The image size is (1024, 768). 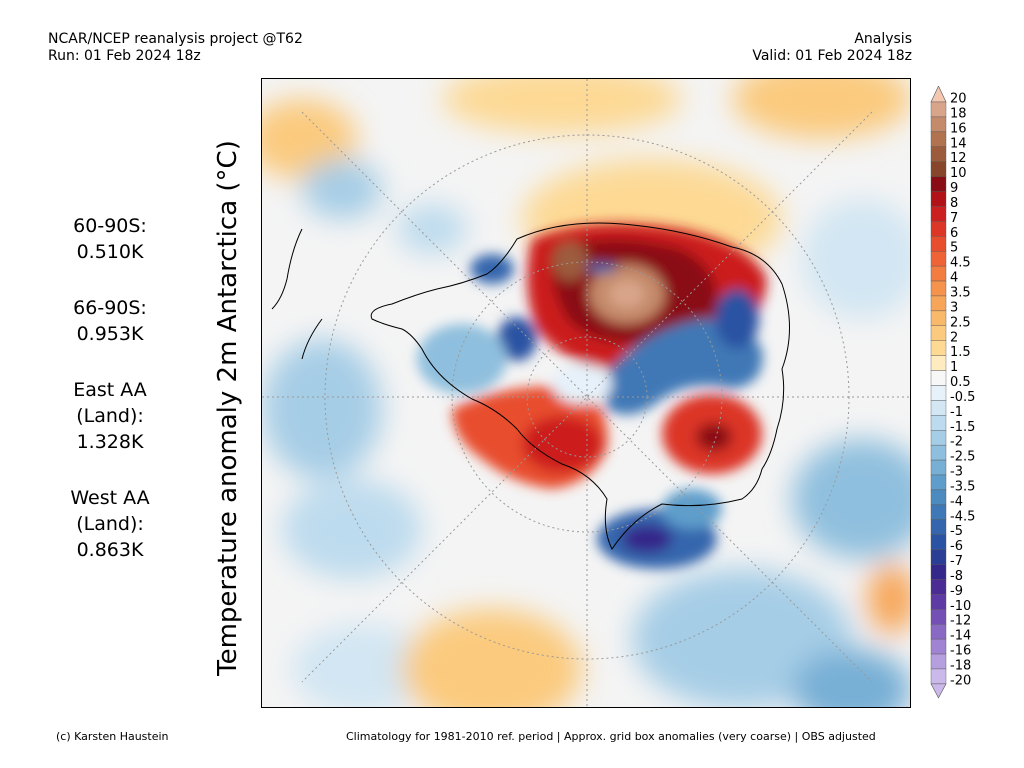 I want to click on stat-sublabel: (Land):, so click(x=110, y=416).